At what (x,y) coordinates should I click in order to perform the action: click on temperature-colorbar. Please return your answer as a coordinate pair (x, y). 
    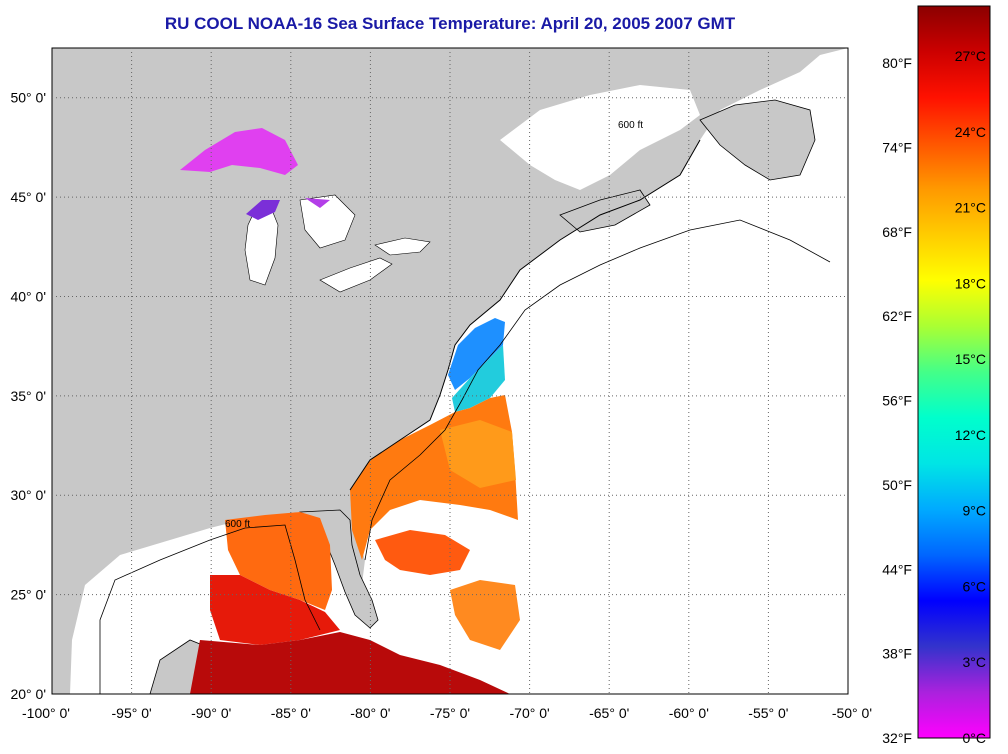
    Looking at the image, I should click on (954, 372).